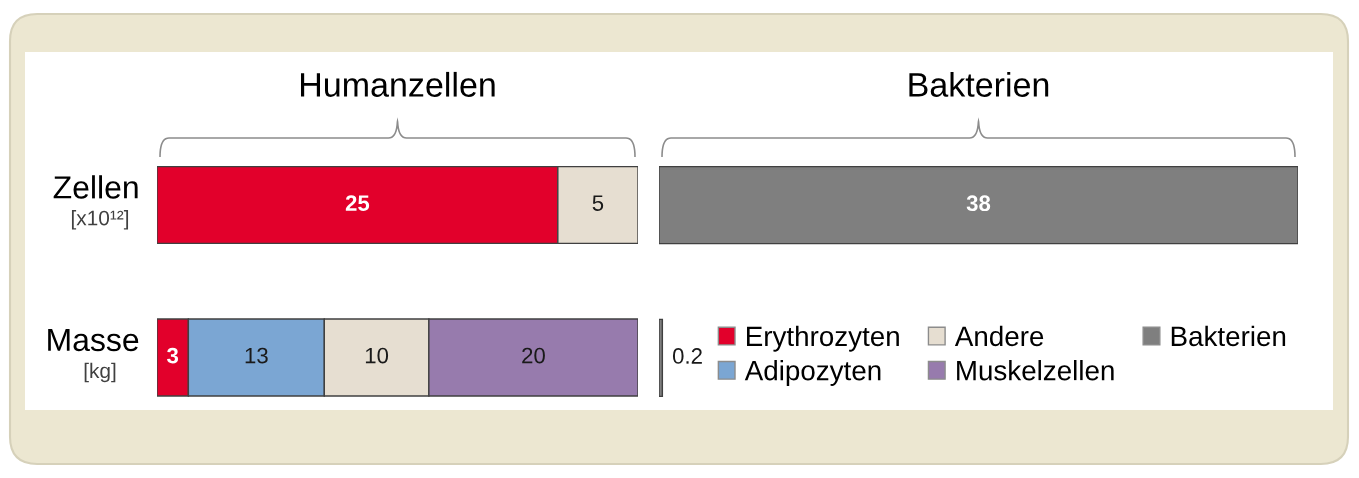  I want to click on x-axis-title: [x10¹²], so click(100, 220).